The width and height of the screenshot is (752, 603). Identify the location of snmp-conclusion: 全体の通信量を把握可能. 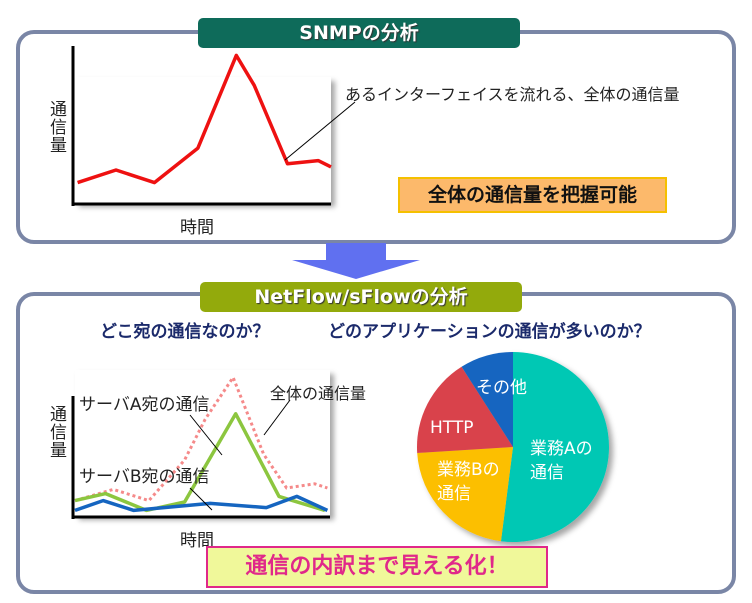
(532, 195).